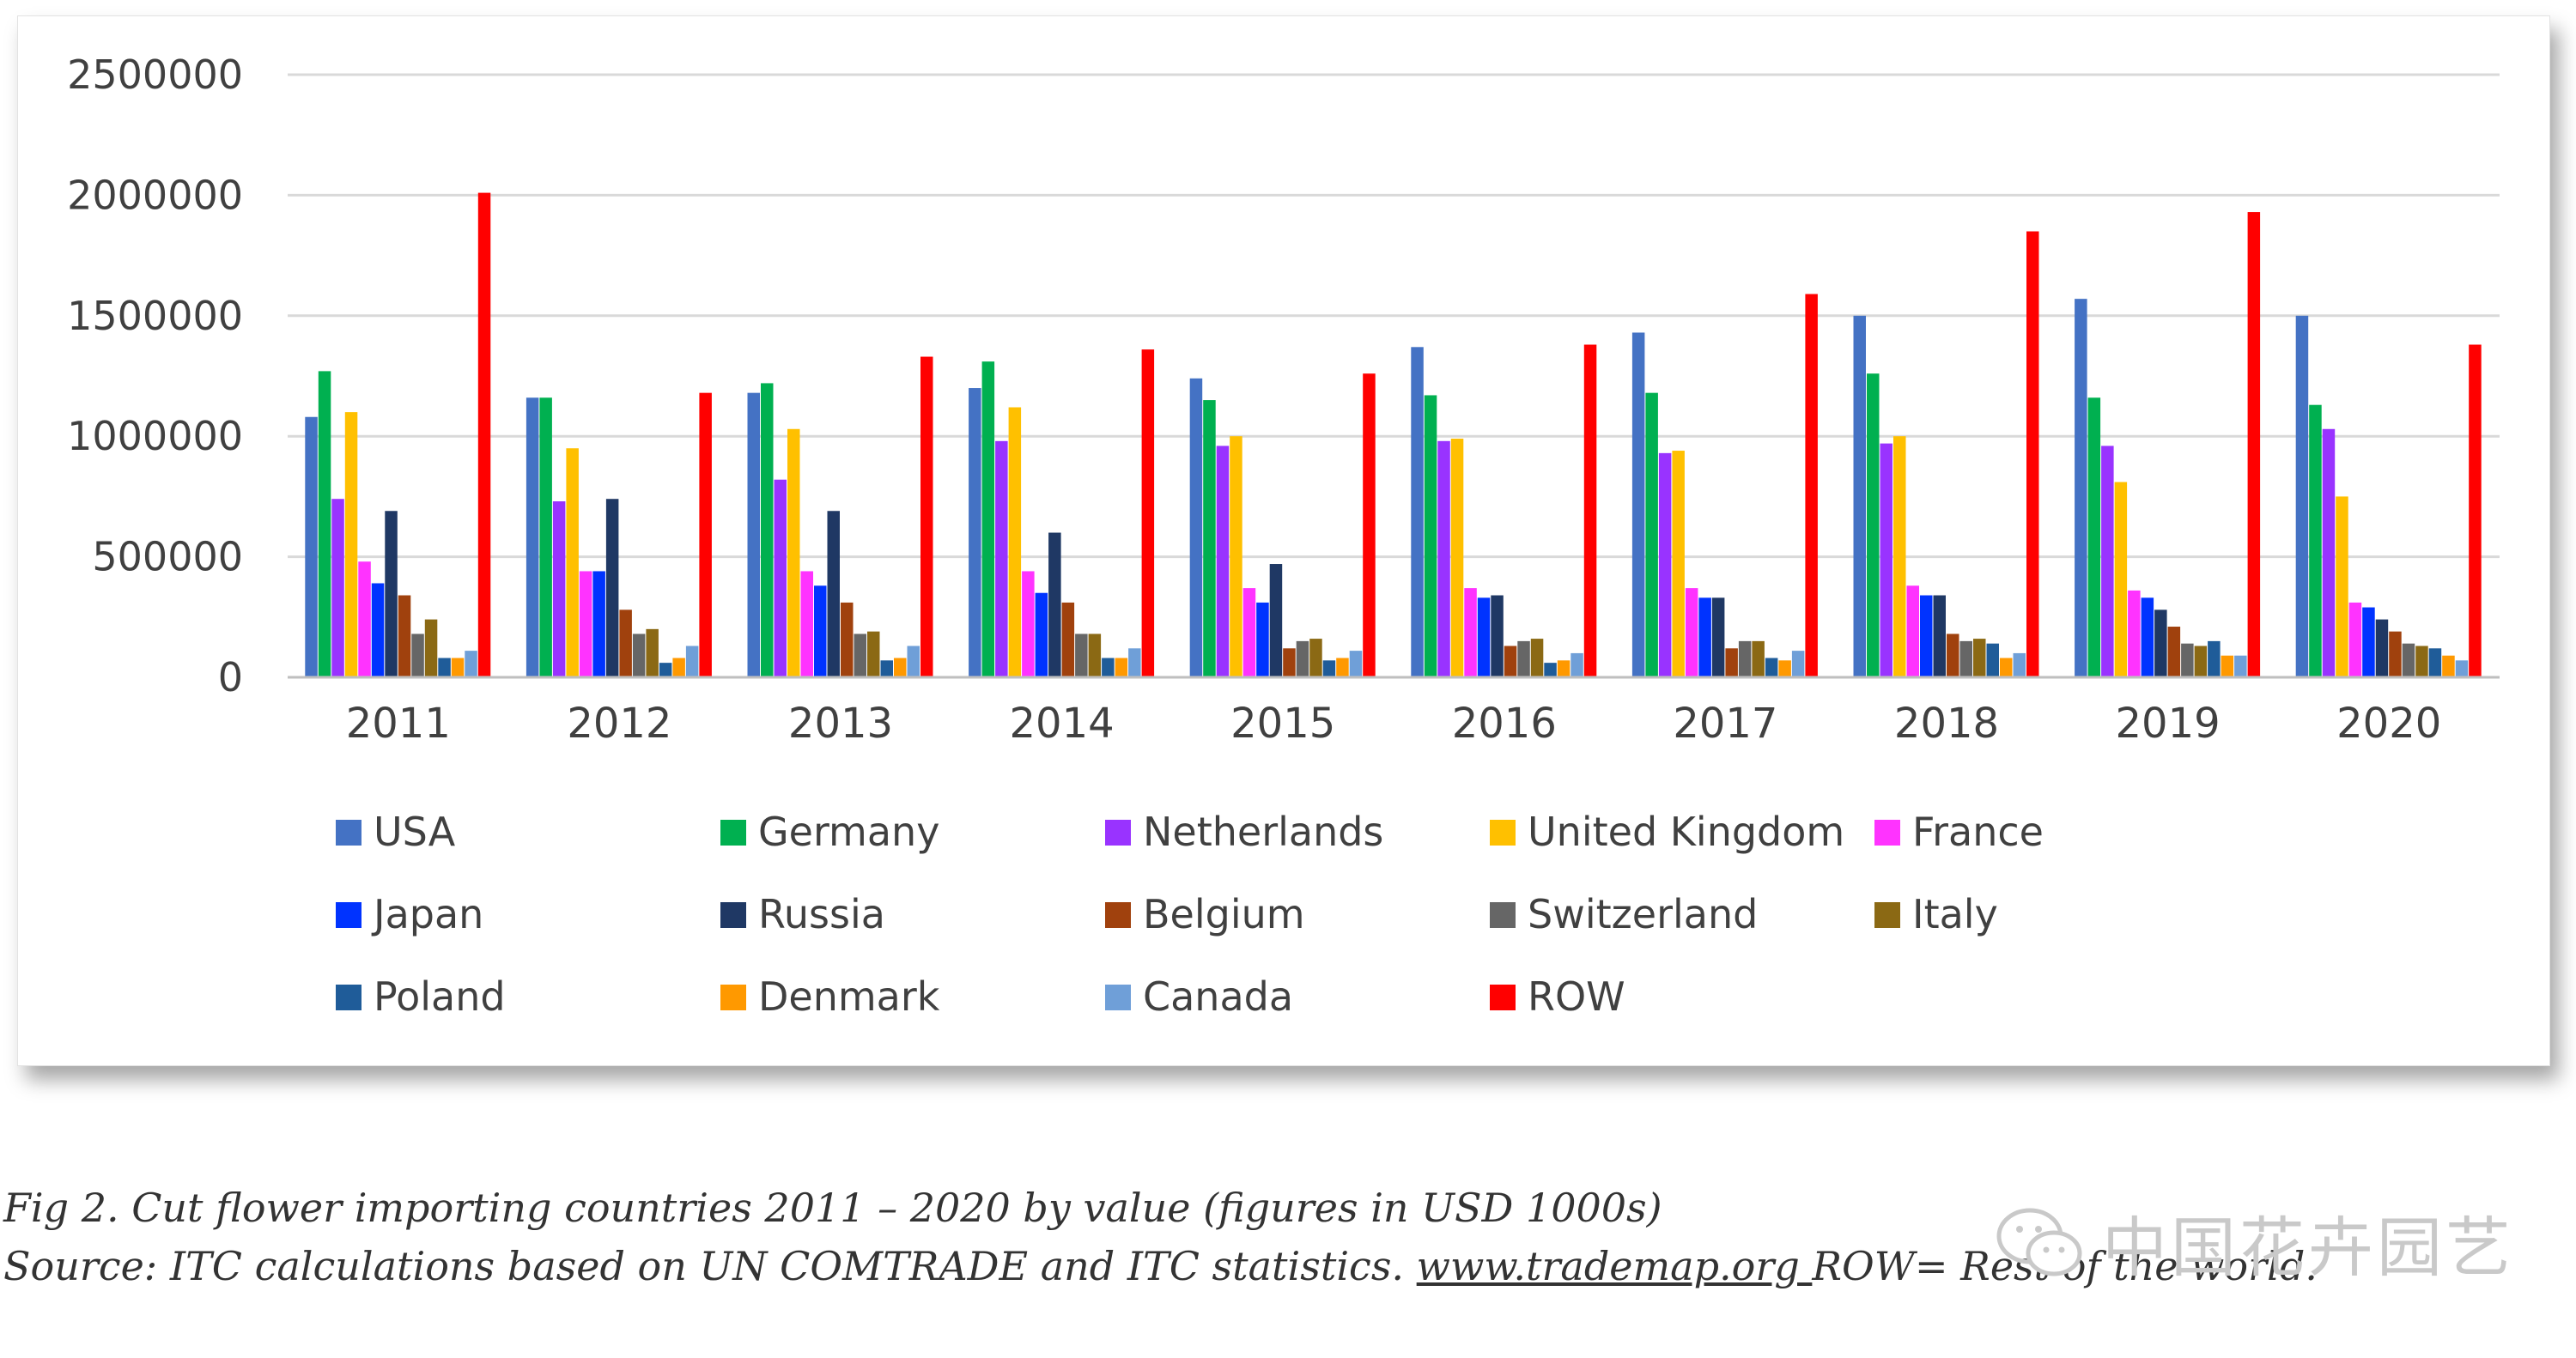 The width and height of the screenshot is (2576, 1358). What do you see at coordinates (427, 914) in the screenshot?
I see `legend-label: Japan` at bounding box center [427, 914].